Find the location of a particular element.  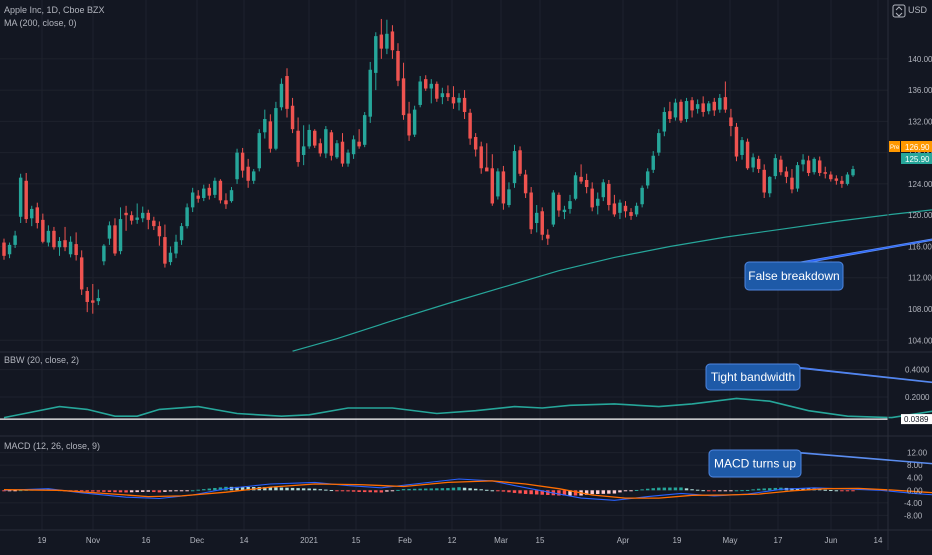

price-tick-label: 132.00 is located at coordinates (920, 121).